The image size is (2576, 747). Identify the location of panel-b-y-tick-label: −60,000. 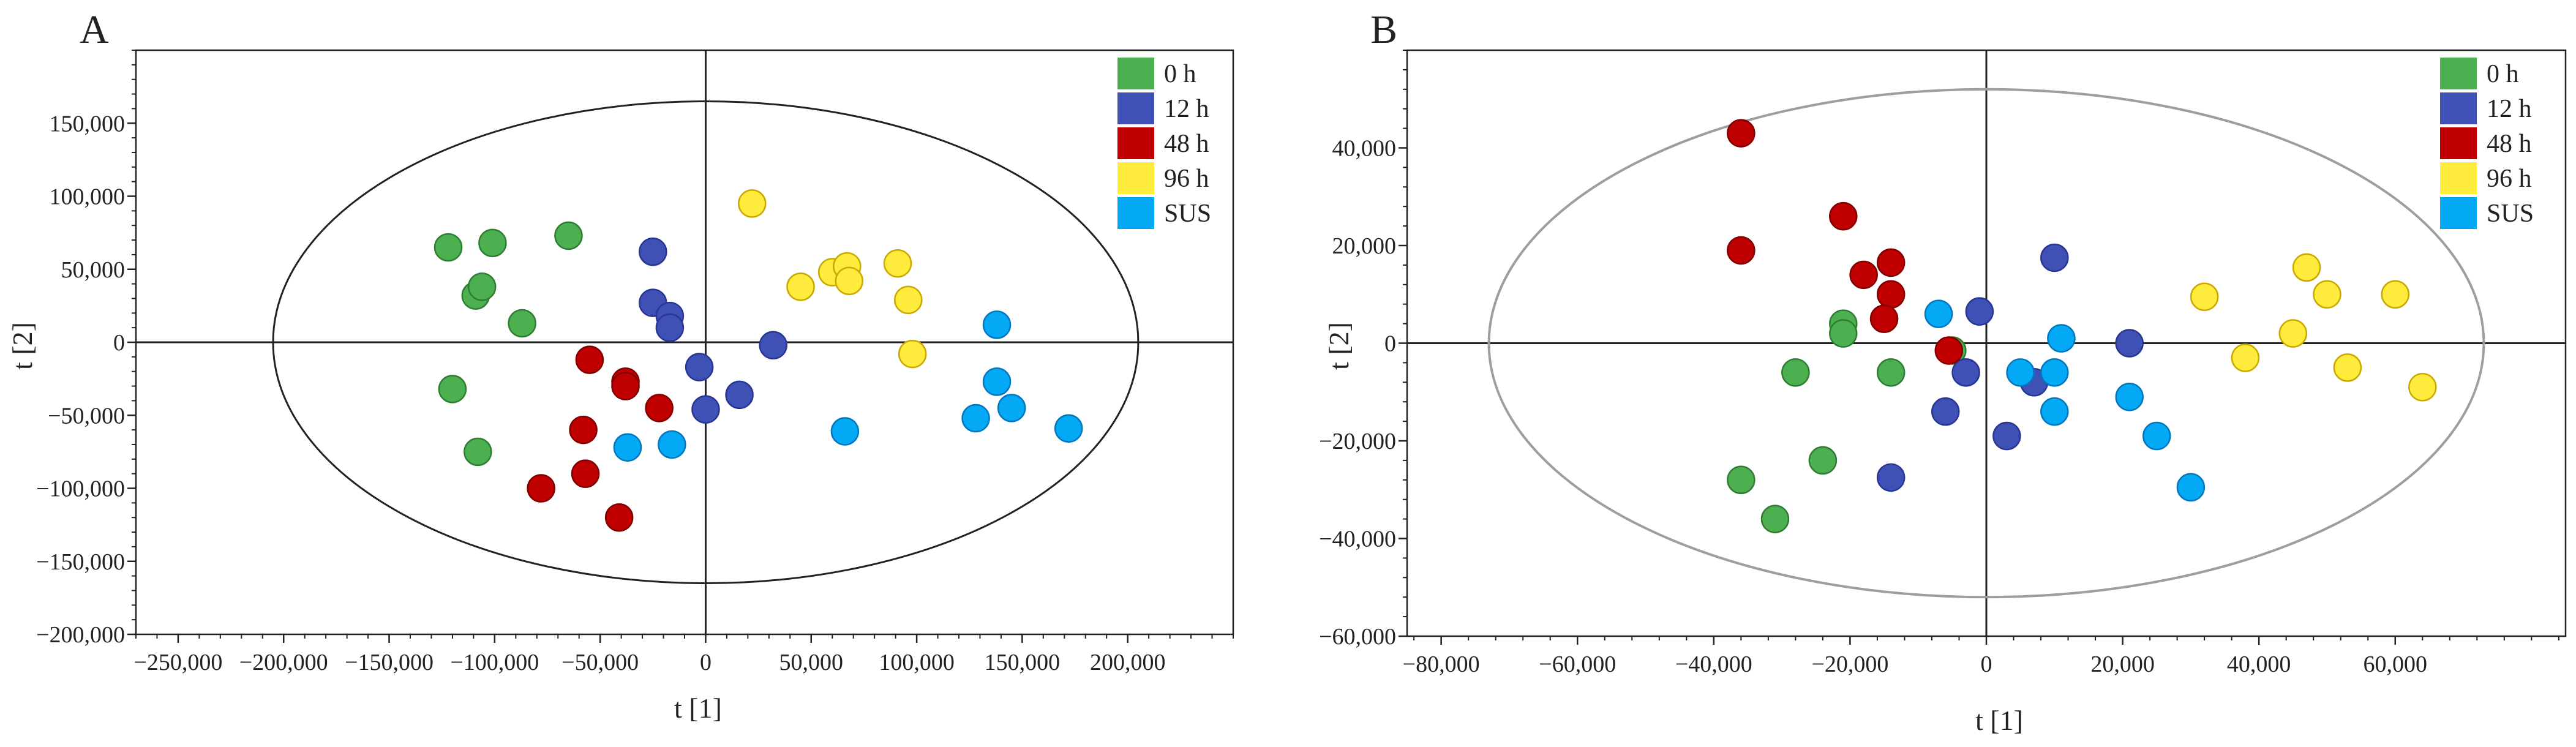
(1357, 637).